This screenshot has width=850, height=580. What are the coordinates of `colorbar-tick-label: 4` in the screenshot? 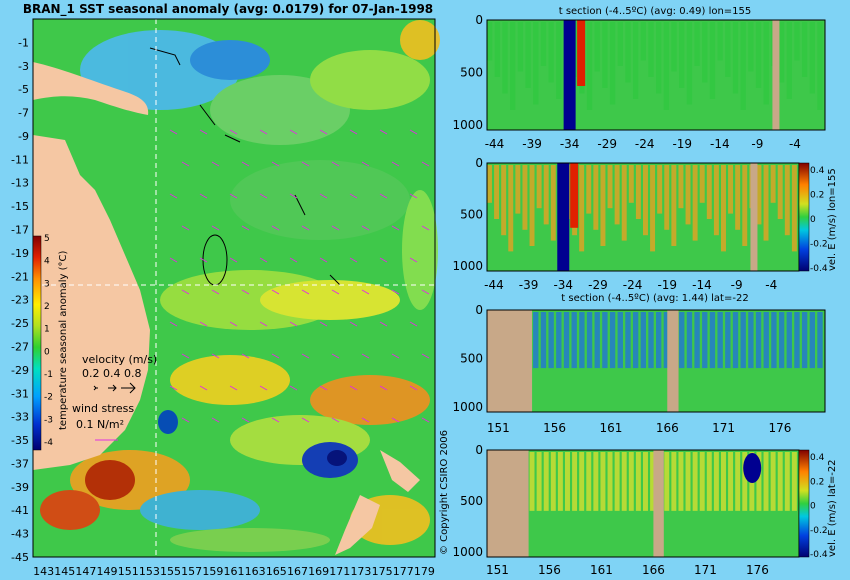 It's located at (47, 262).